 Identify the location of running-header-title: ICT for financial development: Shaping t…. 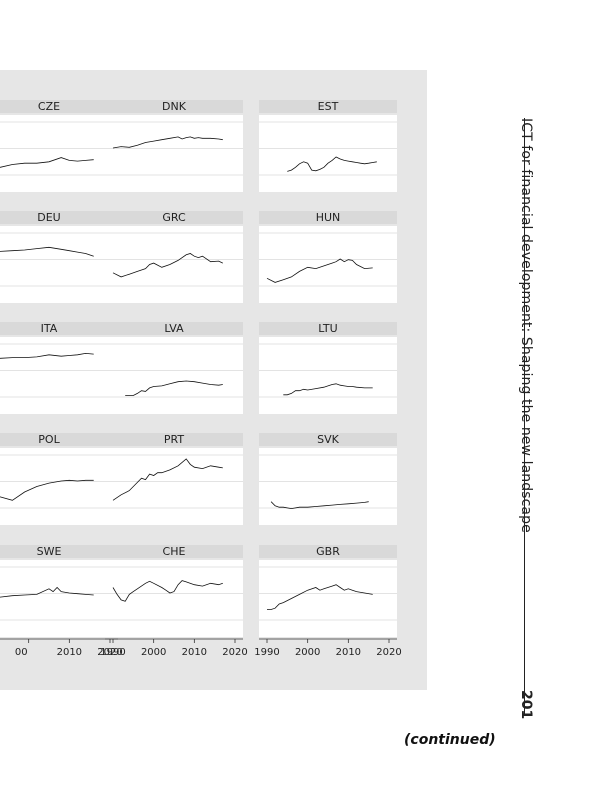
(526, 325).